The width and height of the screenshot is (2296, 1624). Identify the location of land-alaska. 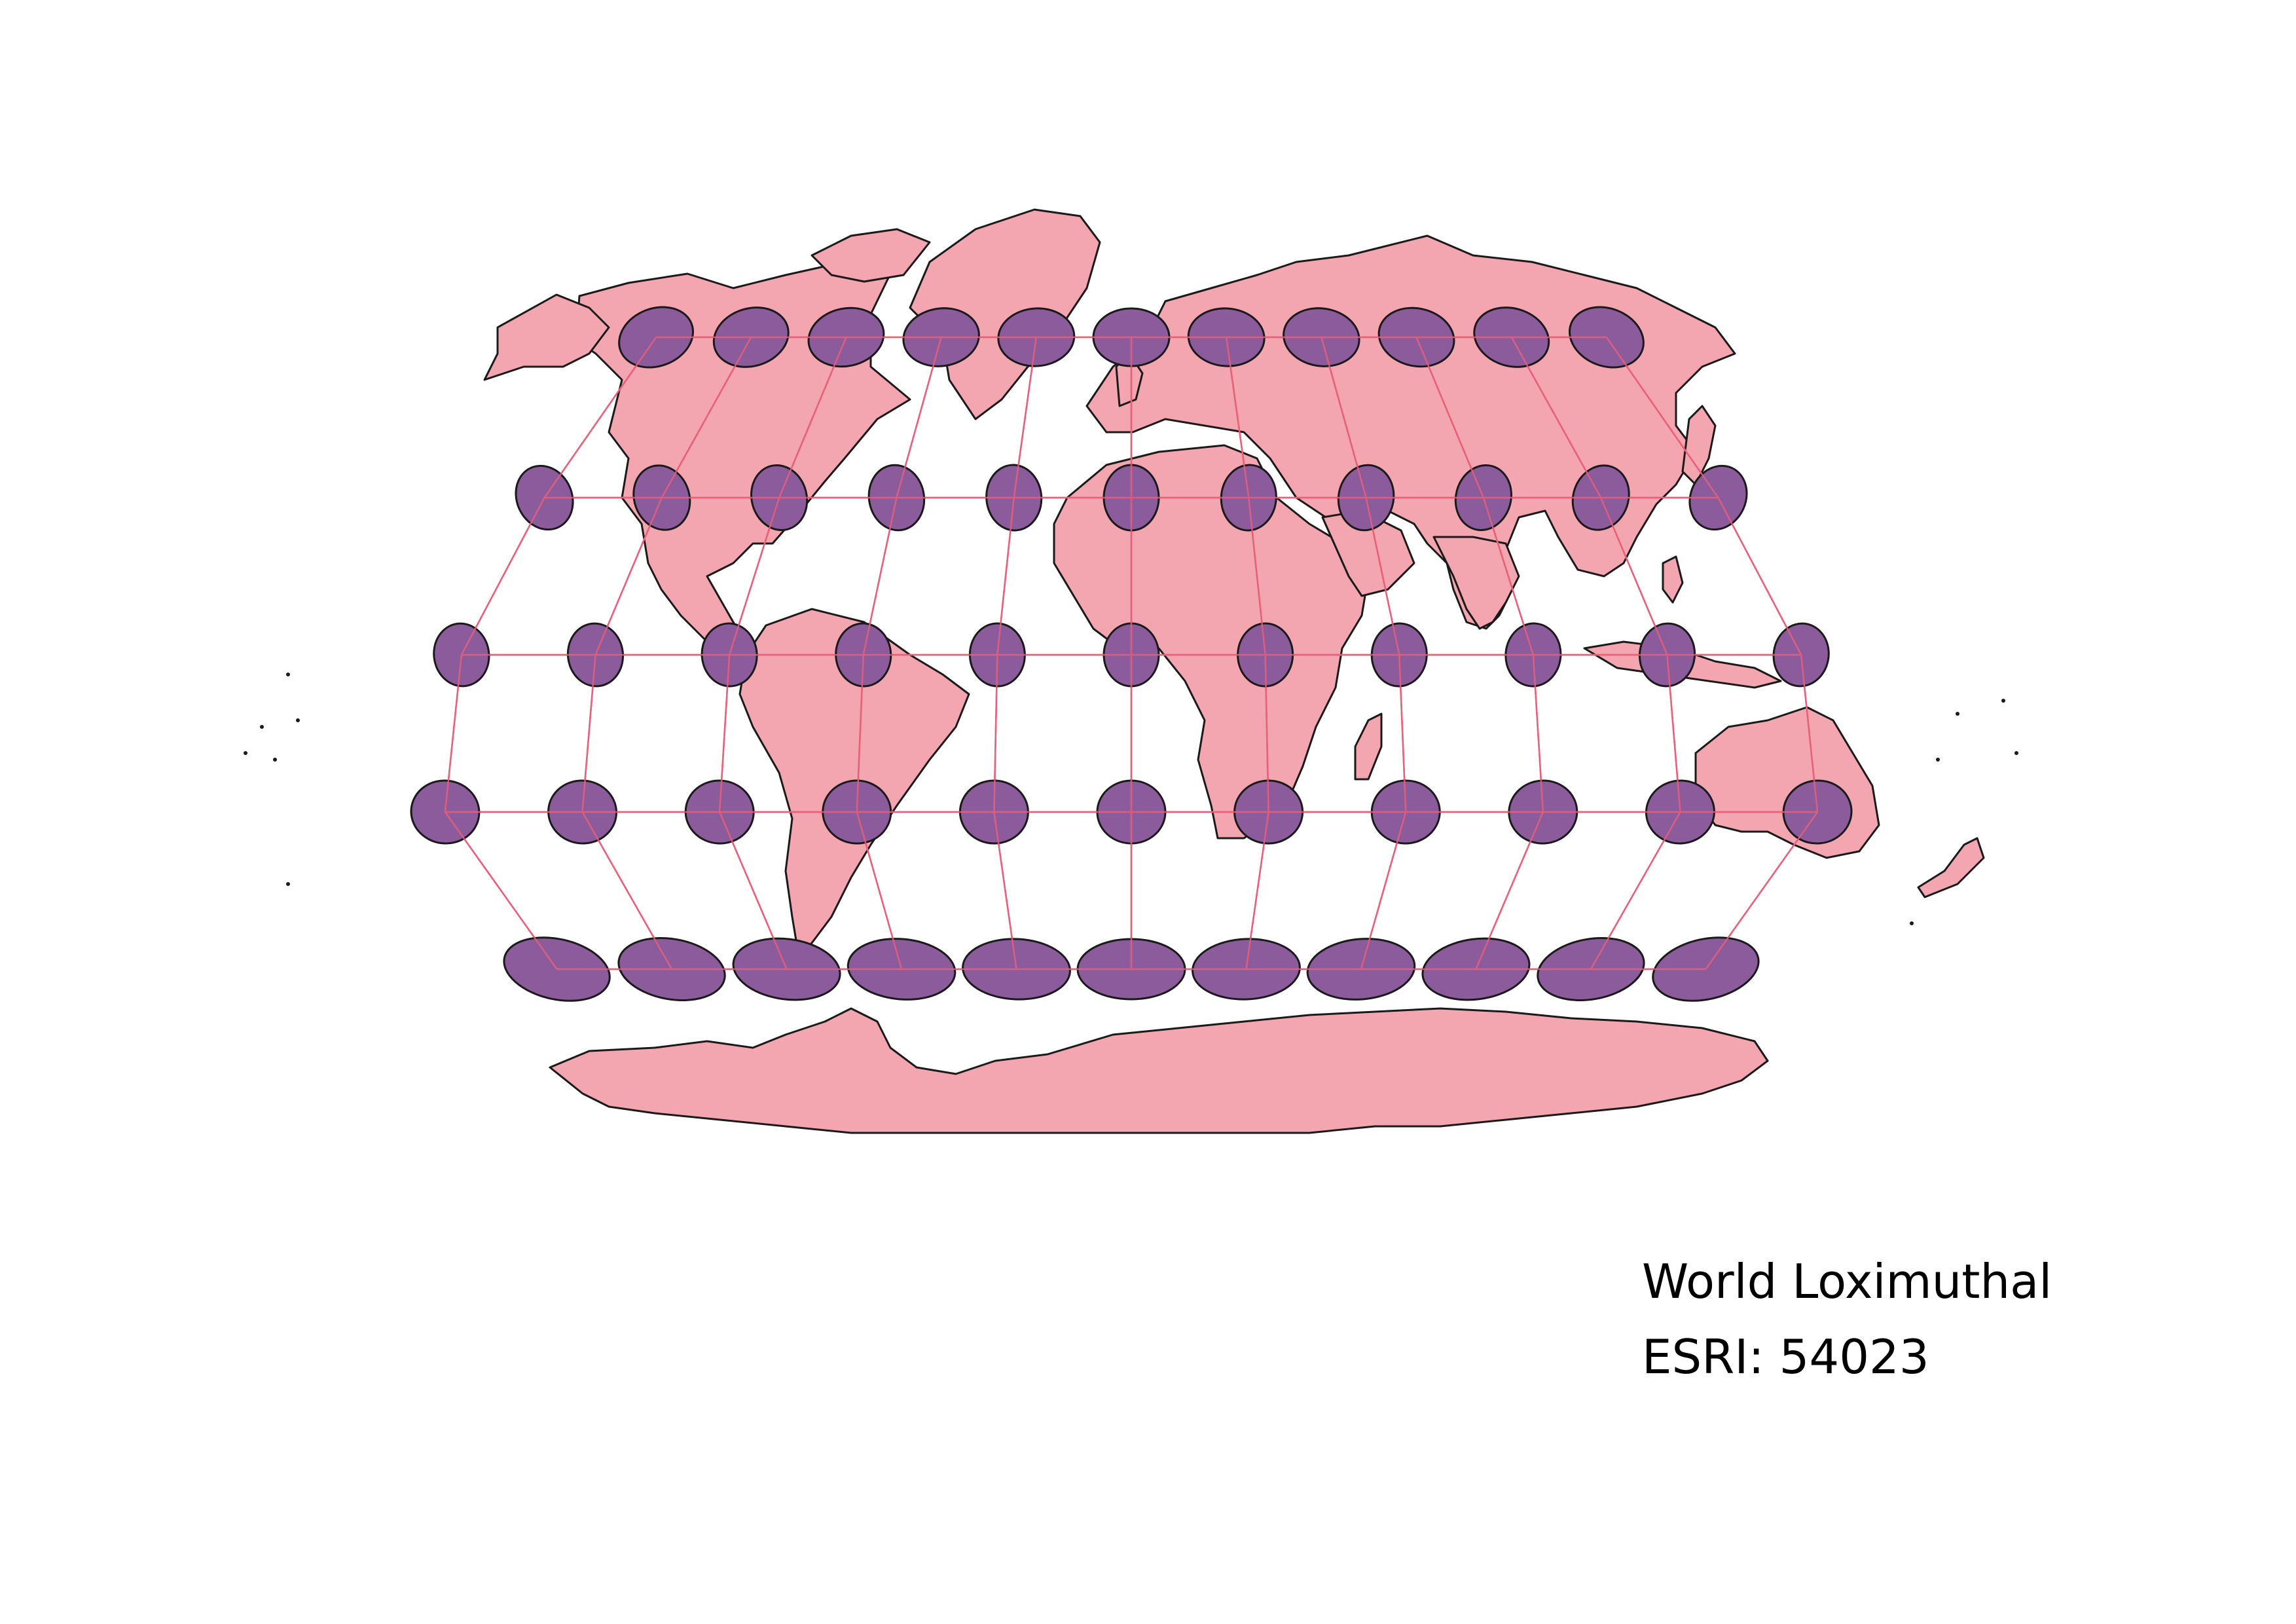
(546, 337).